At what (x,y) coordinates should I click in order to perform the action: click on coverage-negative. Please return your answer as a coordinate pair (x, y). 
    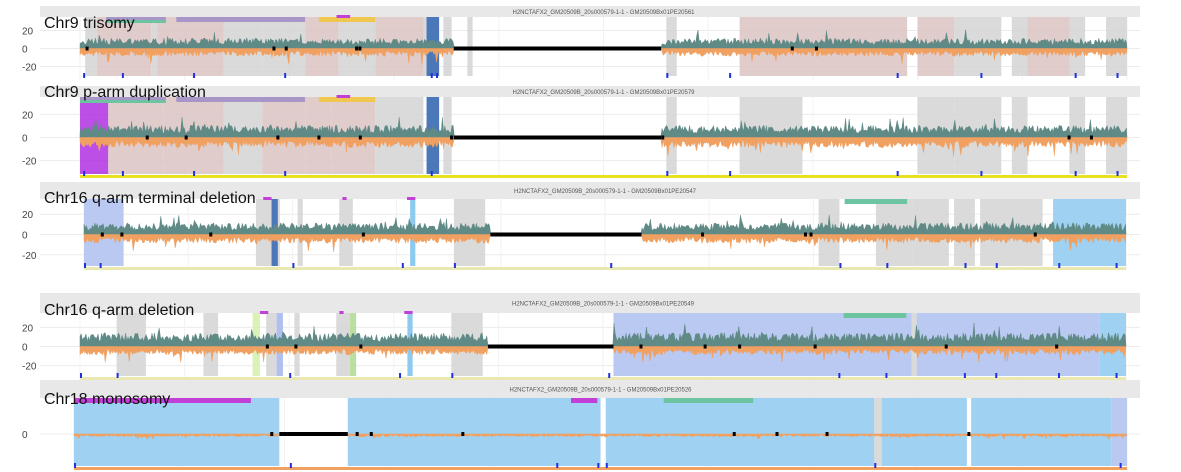
    Looking at the image, I should click on (600, 437).